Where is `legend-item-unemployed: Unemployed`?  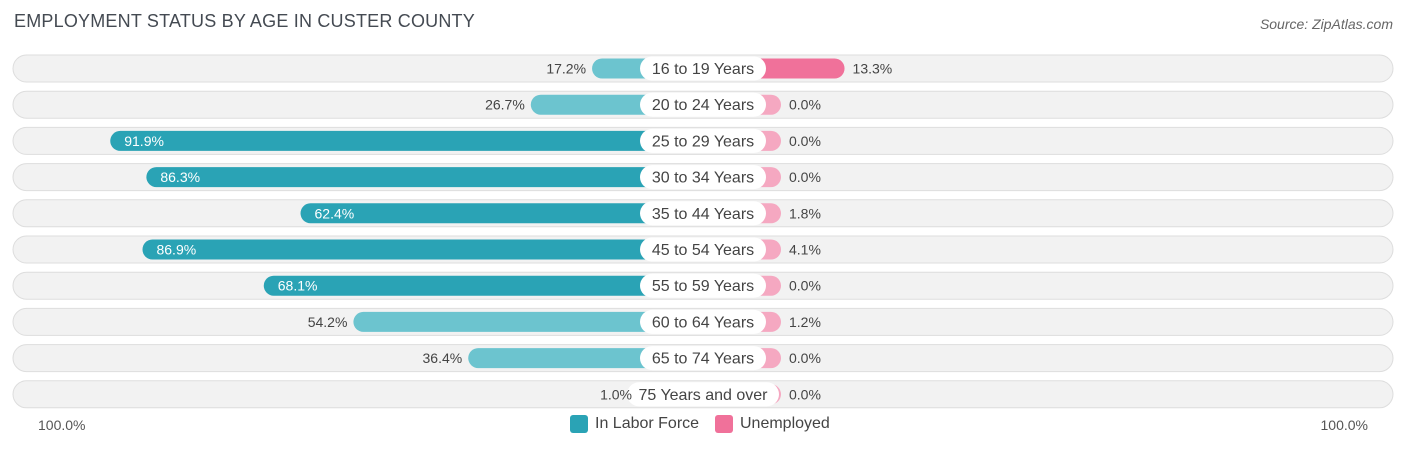
legend-item-unemployed: Unemployed is located at coordinates (772, 424).